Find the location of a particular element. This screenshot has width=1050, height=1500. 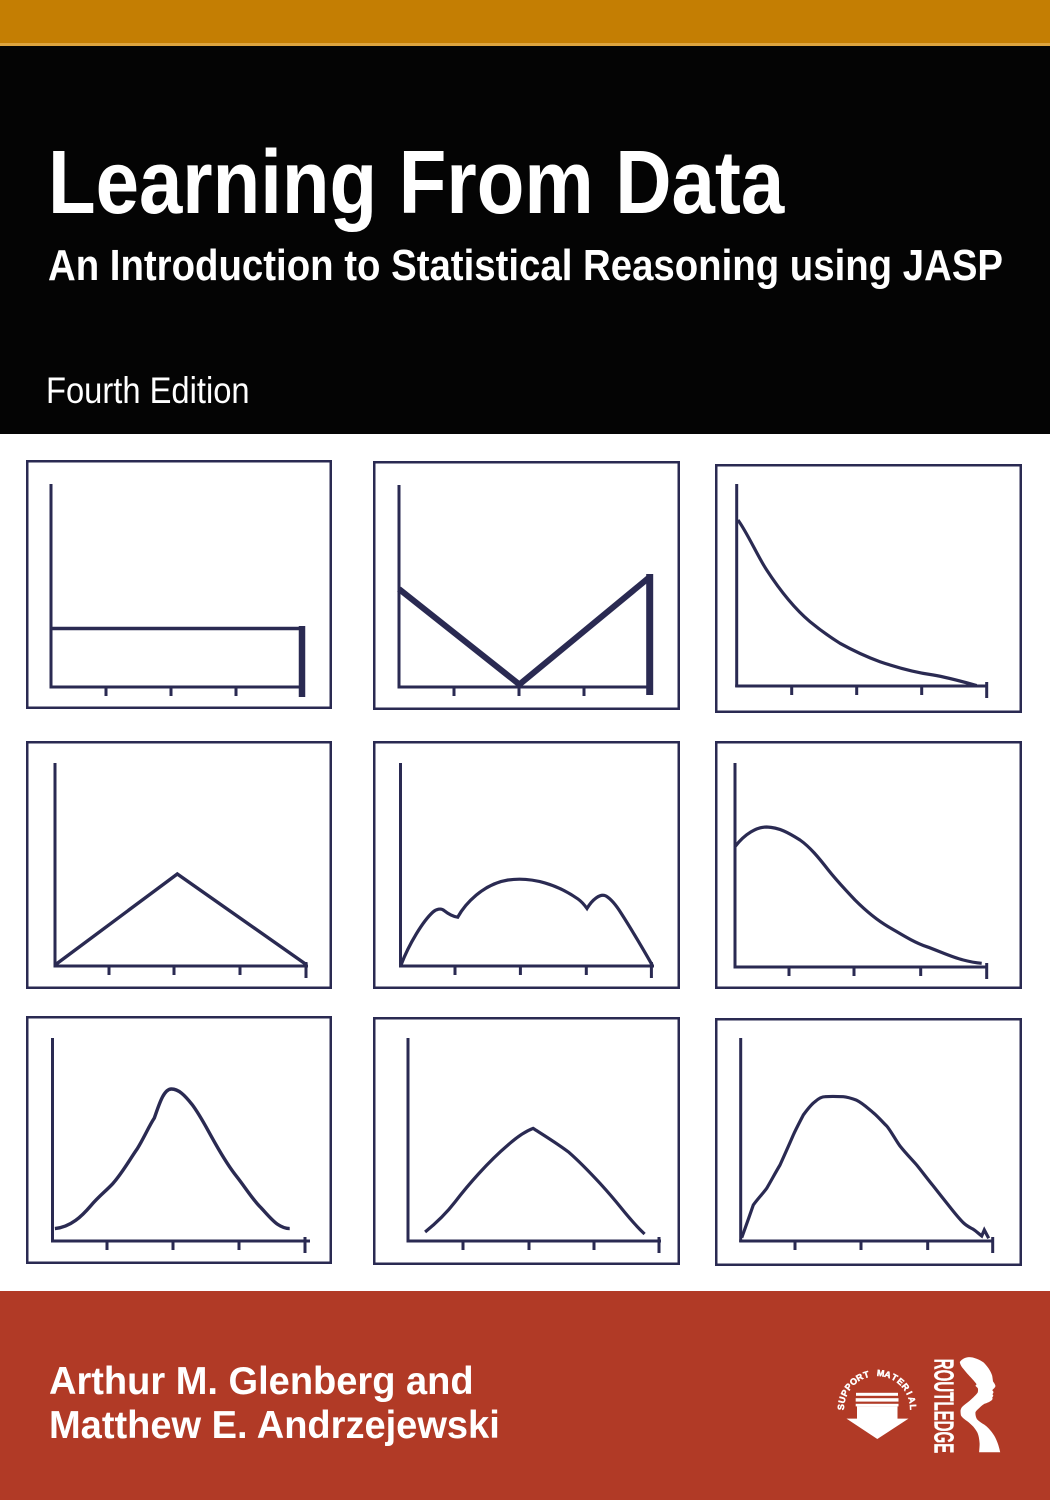

svg-text: M is located at coordinates (880, 1373).